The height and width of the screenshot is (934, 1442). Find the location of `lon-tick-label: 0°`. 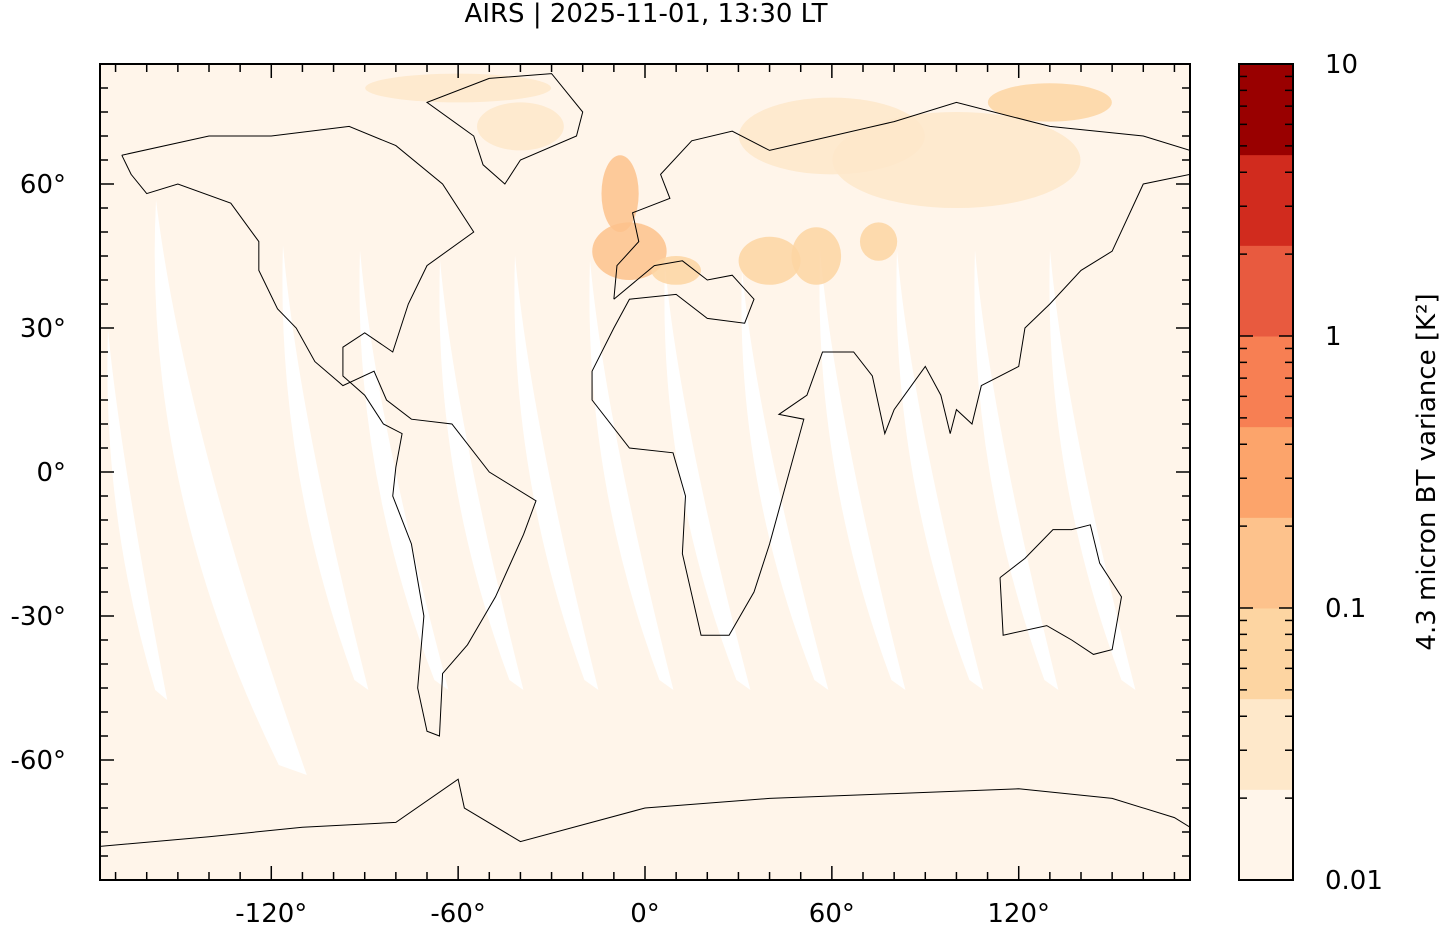

lon-tick-label: 0° is located at coordinates (645, 914).